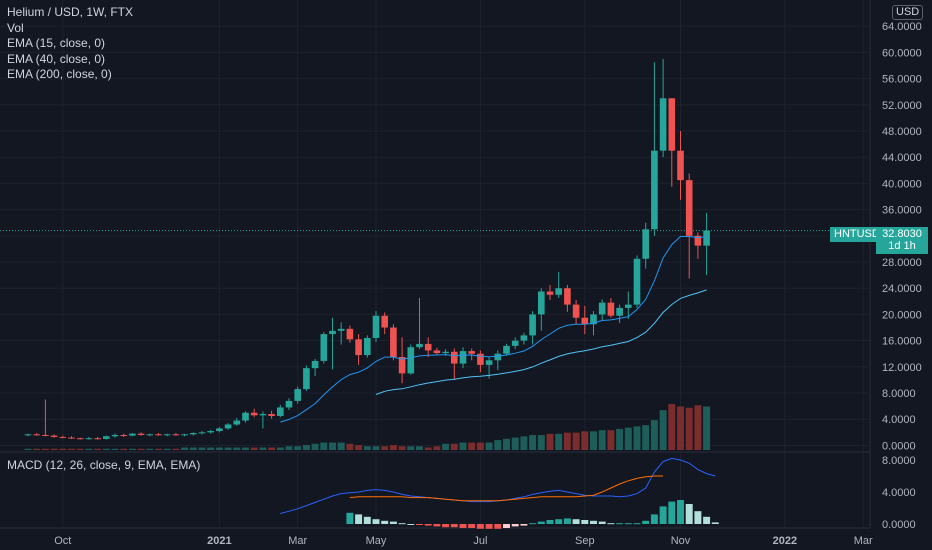 The width and height of the screenshot is (932, 550). Describe the element at coordinates (70, 12) in the screenshot. I see `legend-title: Helium / USD, 1W, FTX` at that location.